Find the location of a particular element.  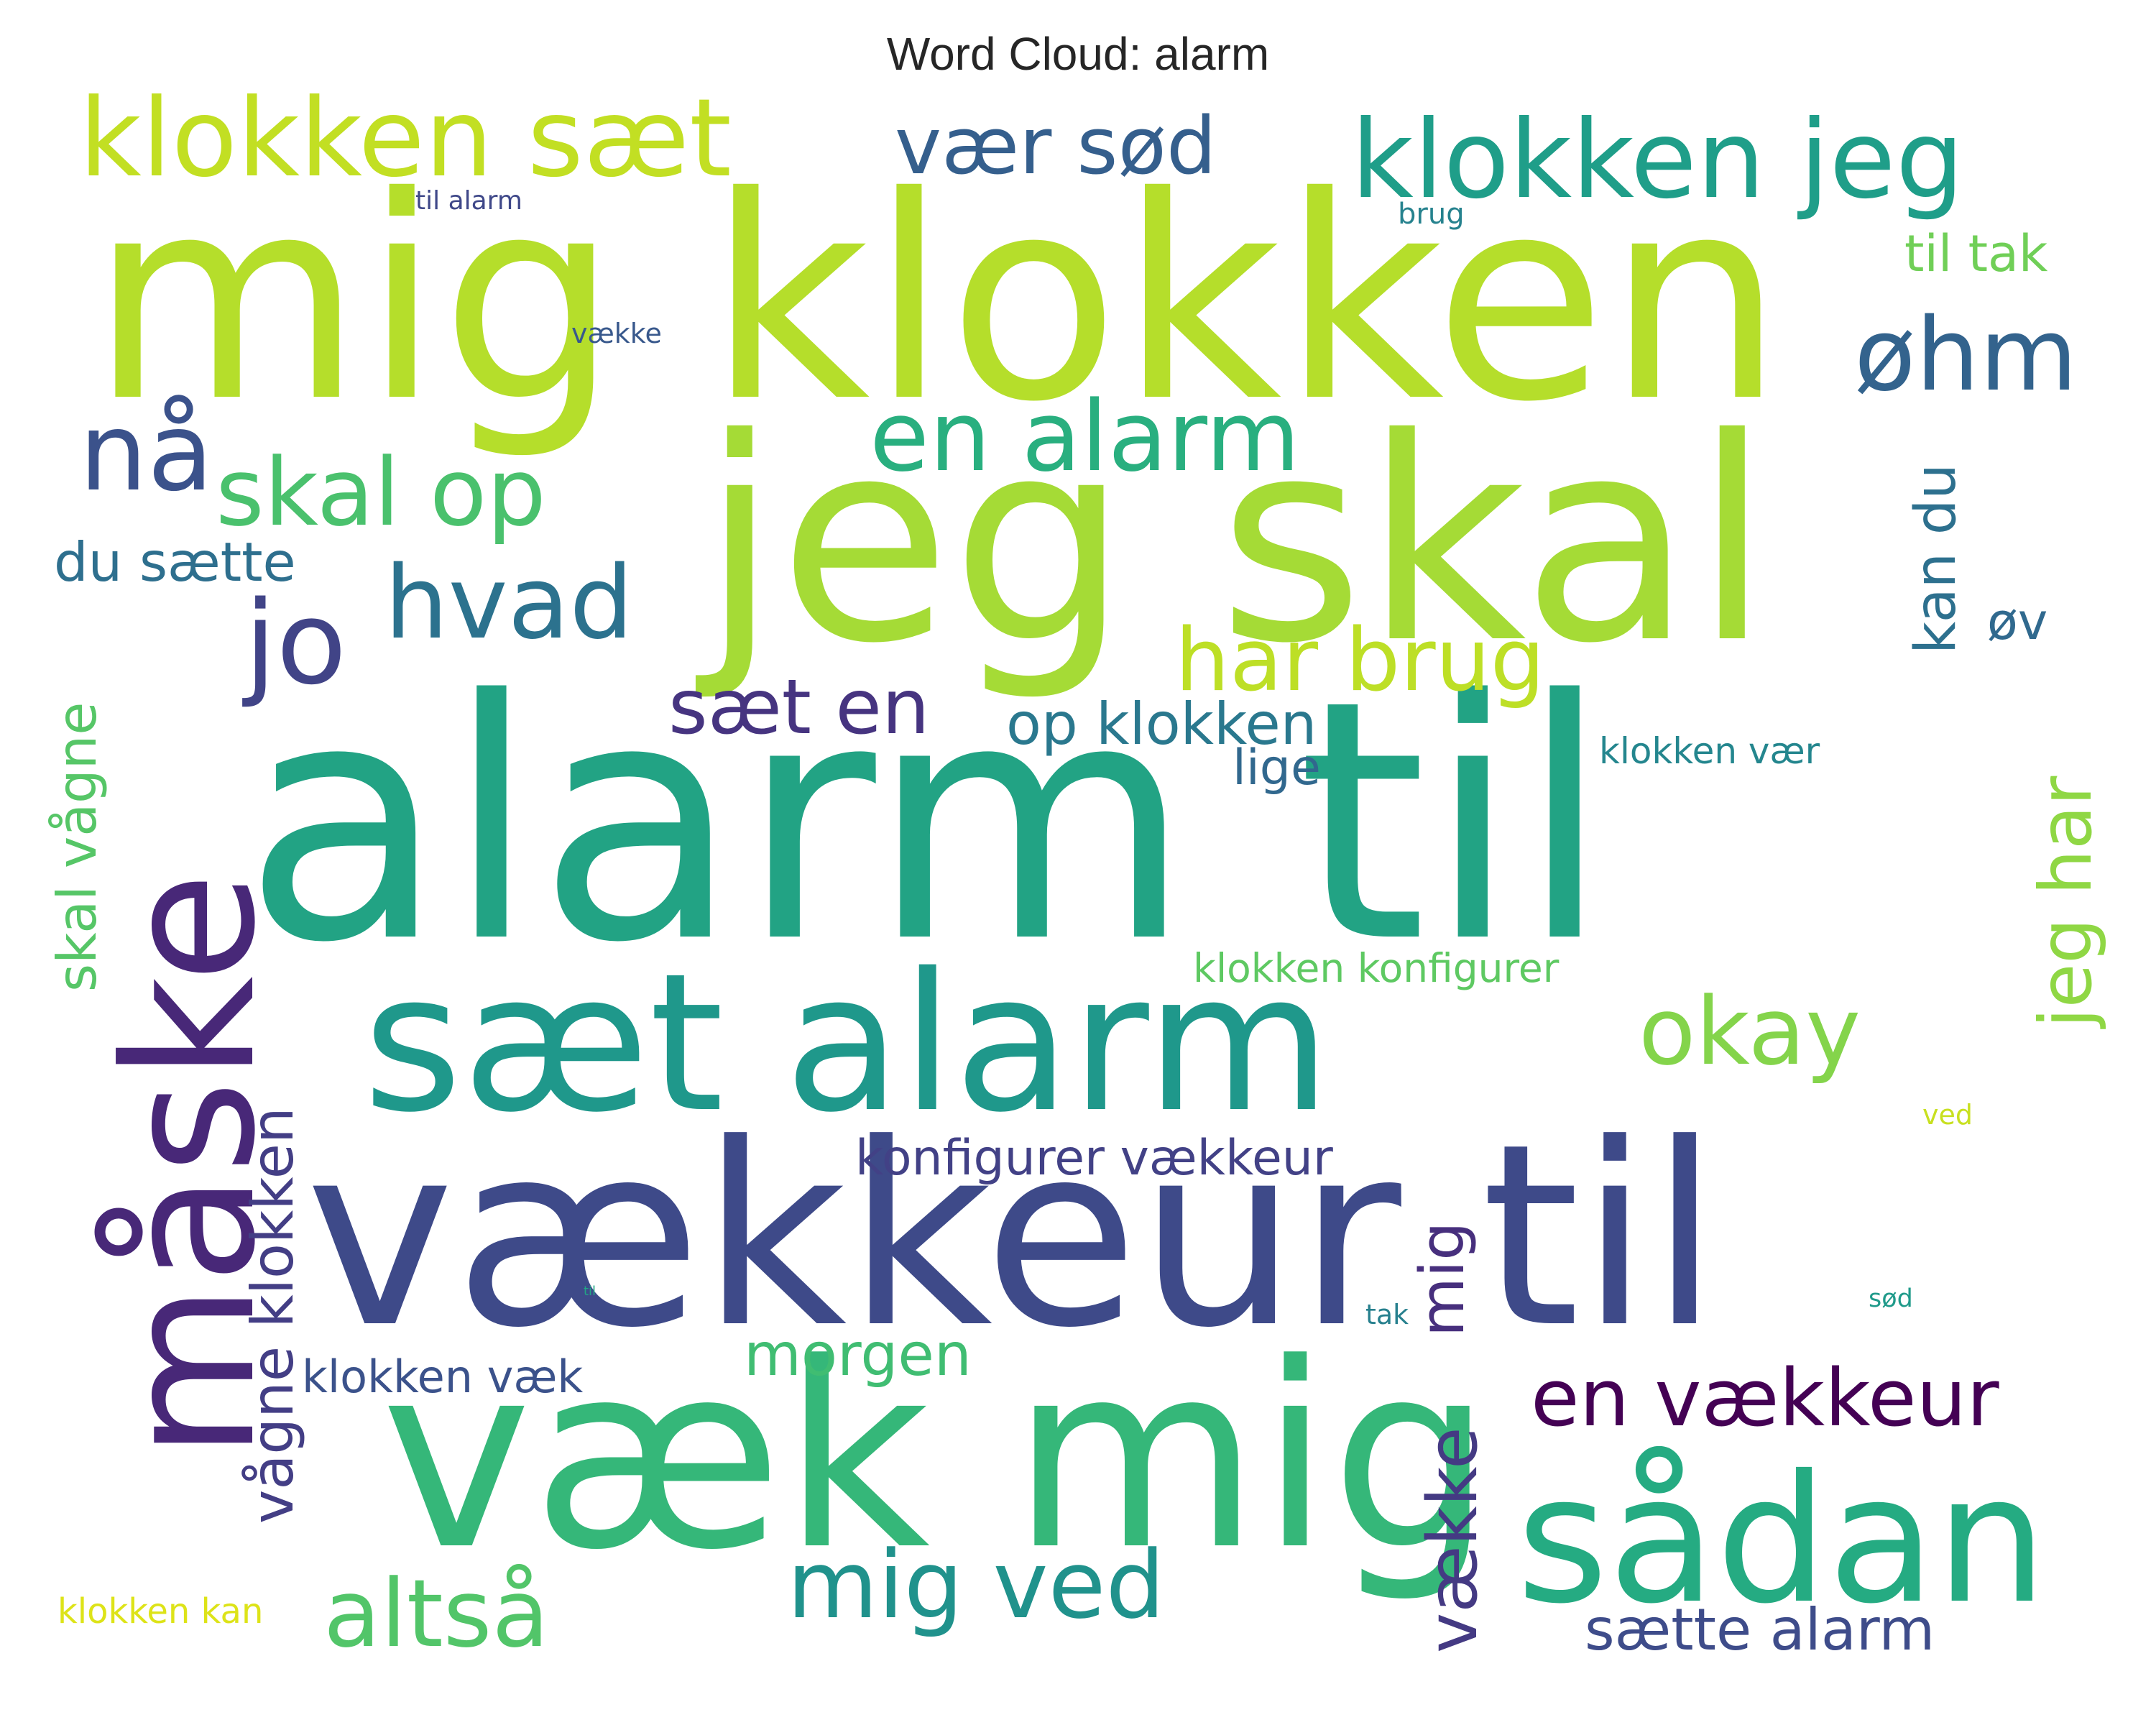

word-hvad: hvad is located at coordinates (509, 603).